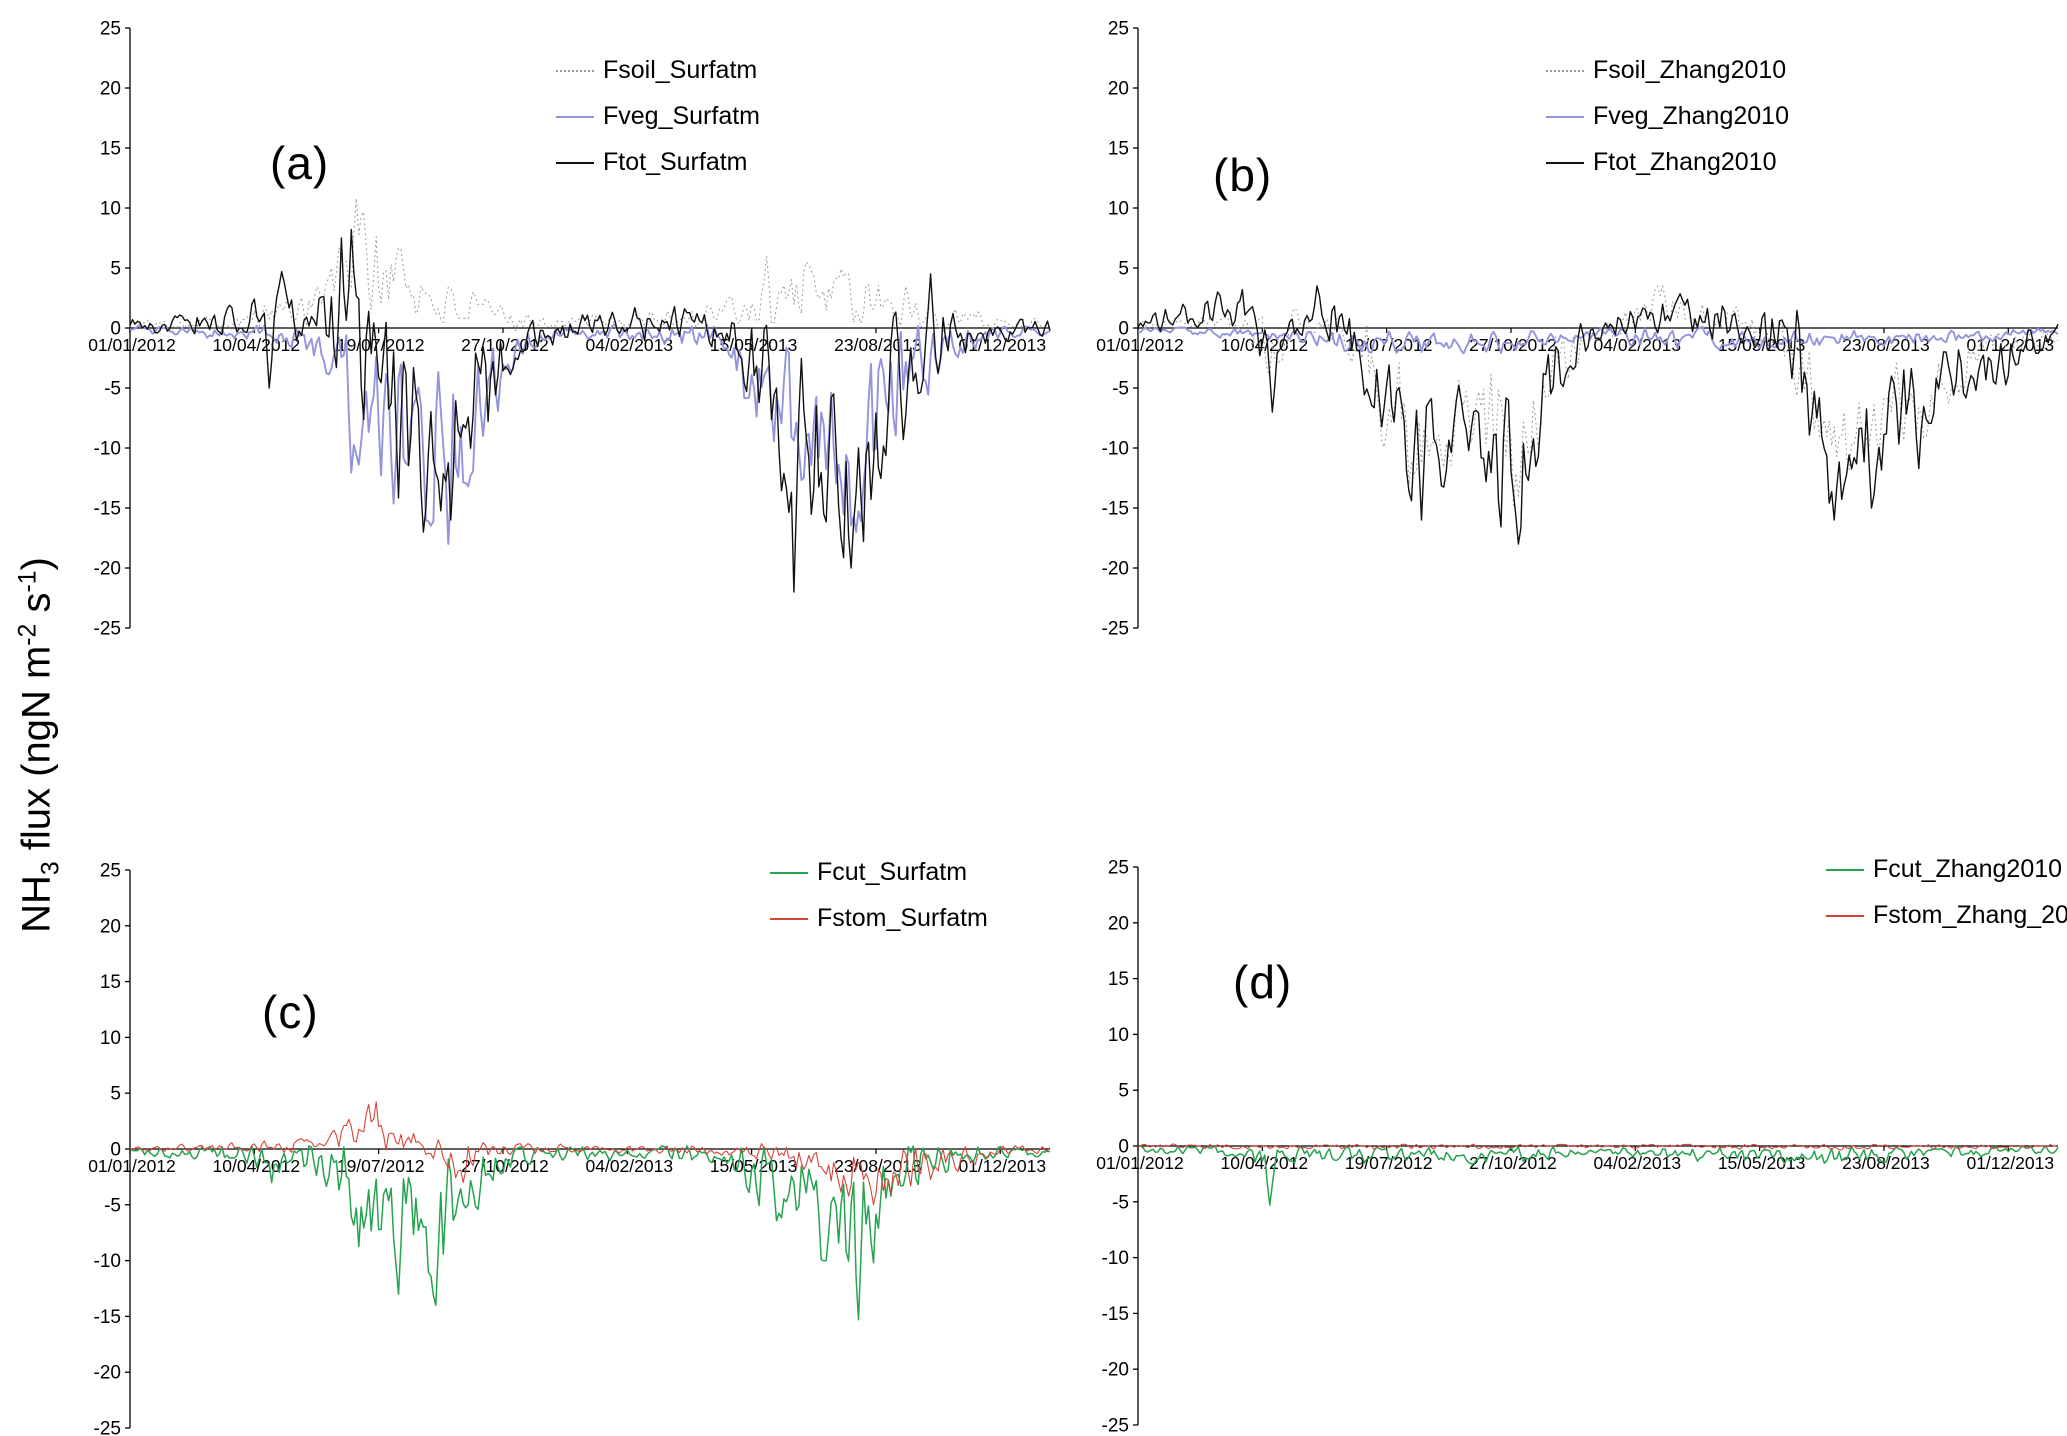 The width and height of the screenshot is (2067, 1436). What do you see at coordinates (902, 918) in the screenshot?
I see `legend-label: Fstom_Surfatm` at bounding box center [902, 918].